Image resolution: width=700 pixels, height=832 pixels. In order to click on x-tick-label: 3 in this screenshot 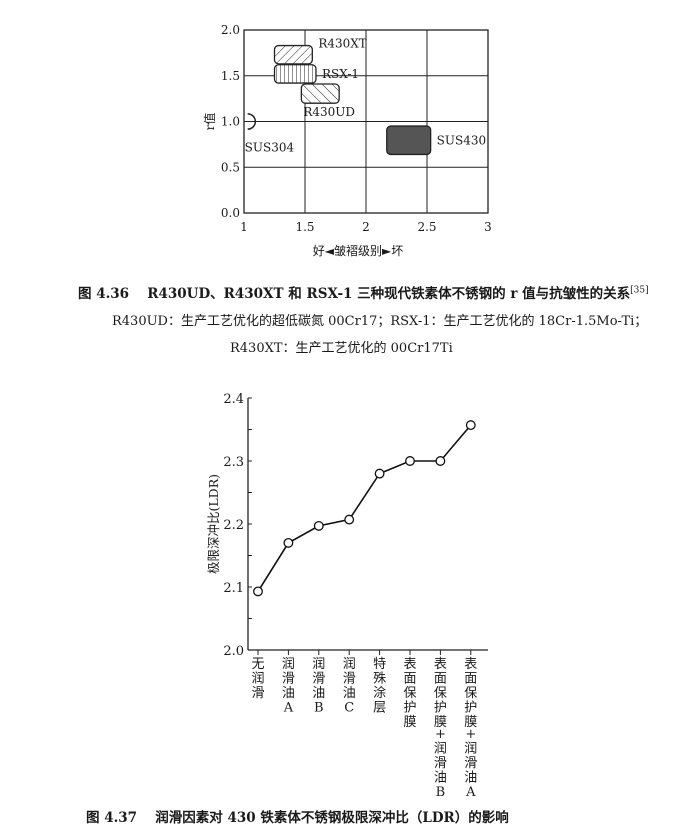, I will do `click(488, 227)`.